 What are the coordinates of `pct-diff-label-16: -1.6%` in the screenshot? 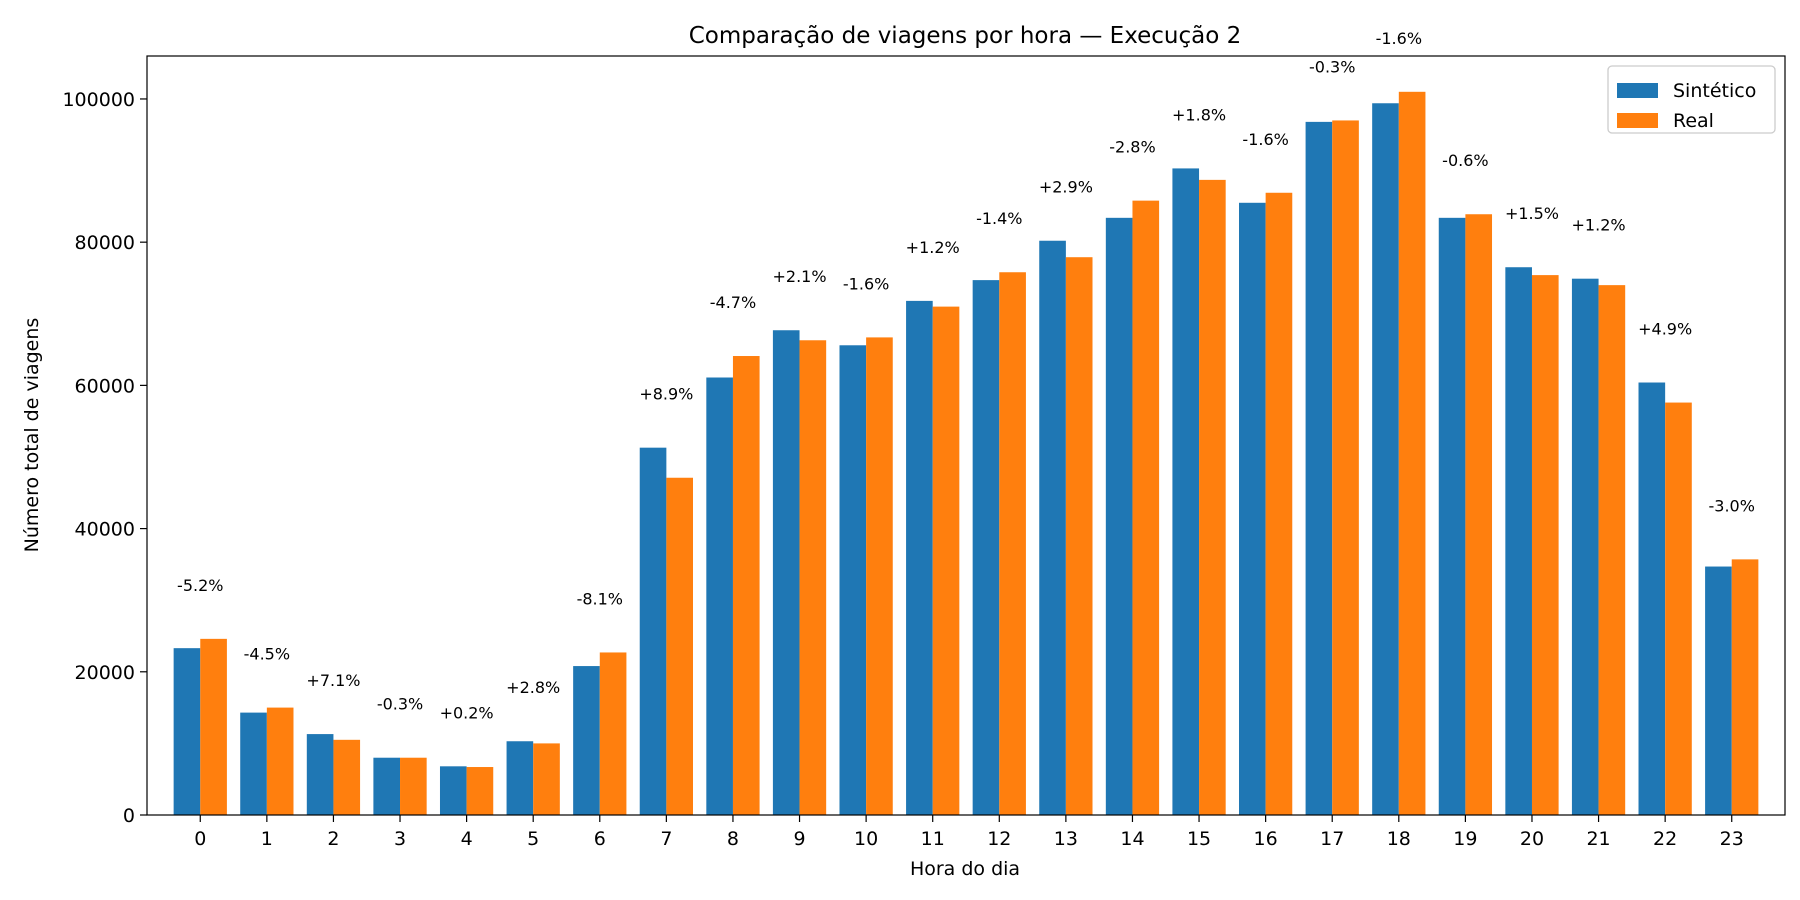 It's located at (1265, 139).